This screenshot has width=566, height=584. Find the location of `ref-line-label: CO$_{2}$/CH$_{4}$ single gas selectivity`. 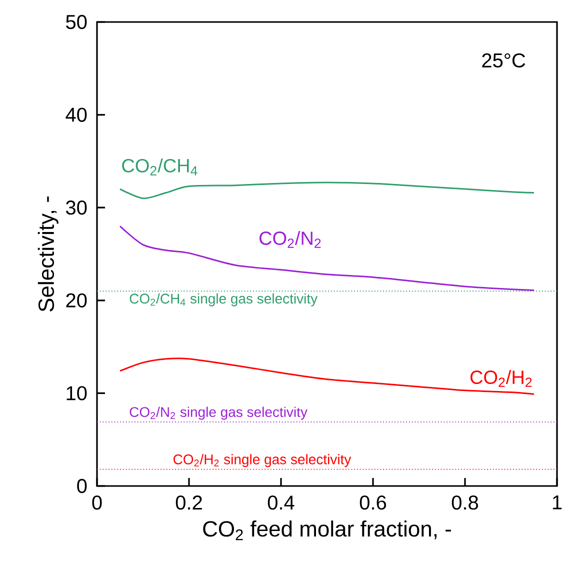

ref-line-label: CO$_{2}$/CH$_{4}$ single gas selectivity is located at coordinates (224, 299).